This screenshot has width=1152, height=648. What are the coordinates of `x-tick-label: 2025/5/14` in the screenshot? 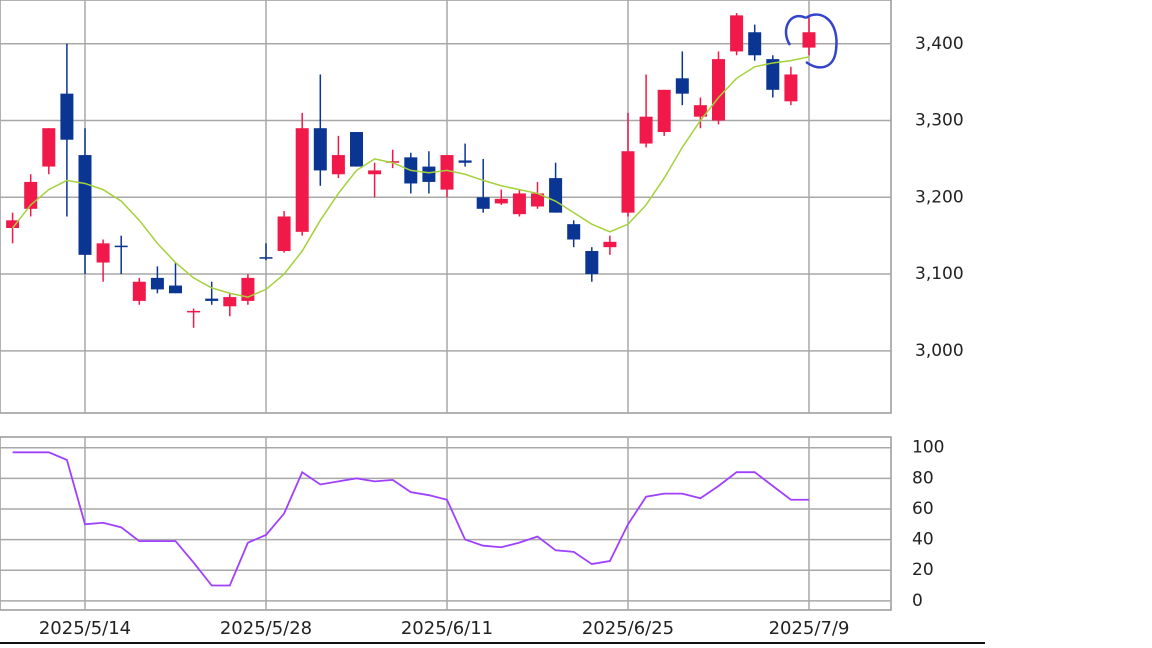 It's located at (85, 628).